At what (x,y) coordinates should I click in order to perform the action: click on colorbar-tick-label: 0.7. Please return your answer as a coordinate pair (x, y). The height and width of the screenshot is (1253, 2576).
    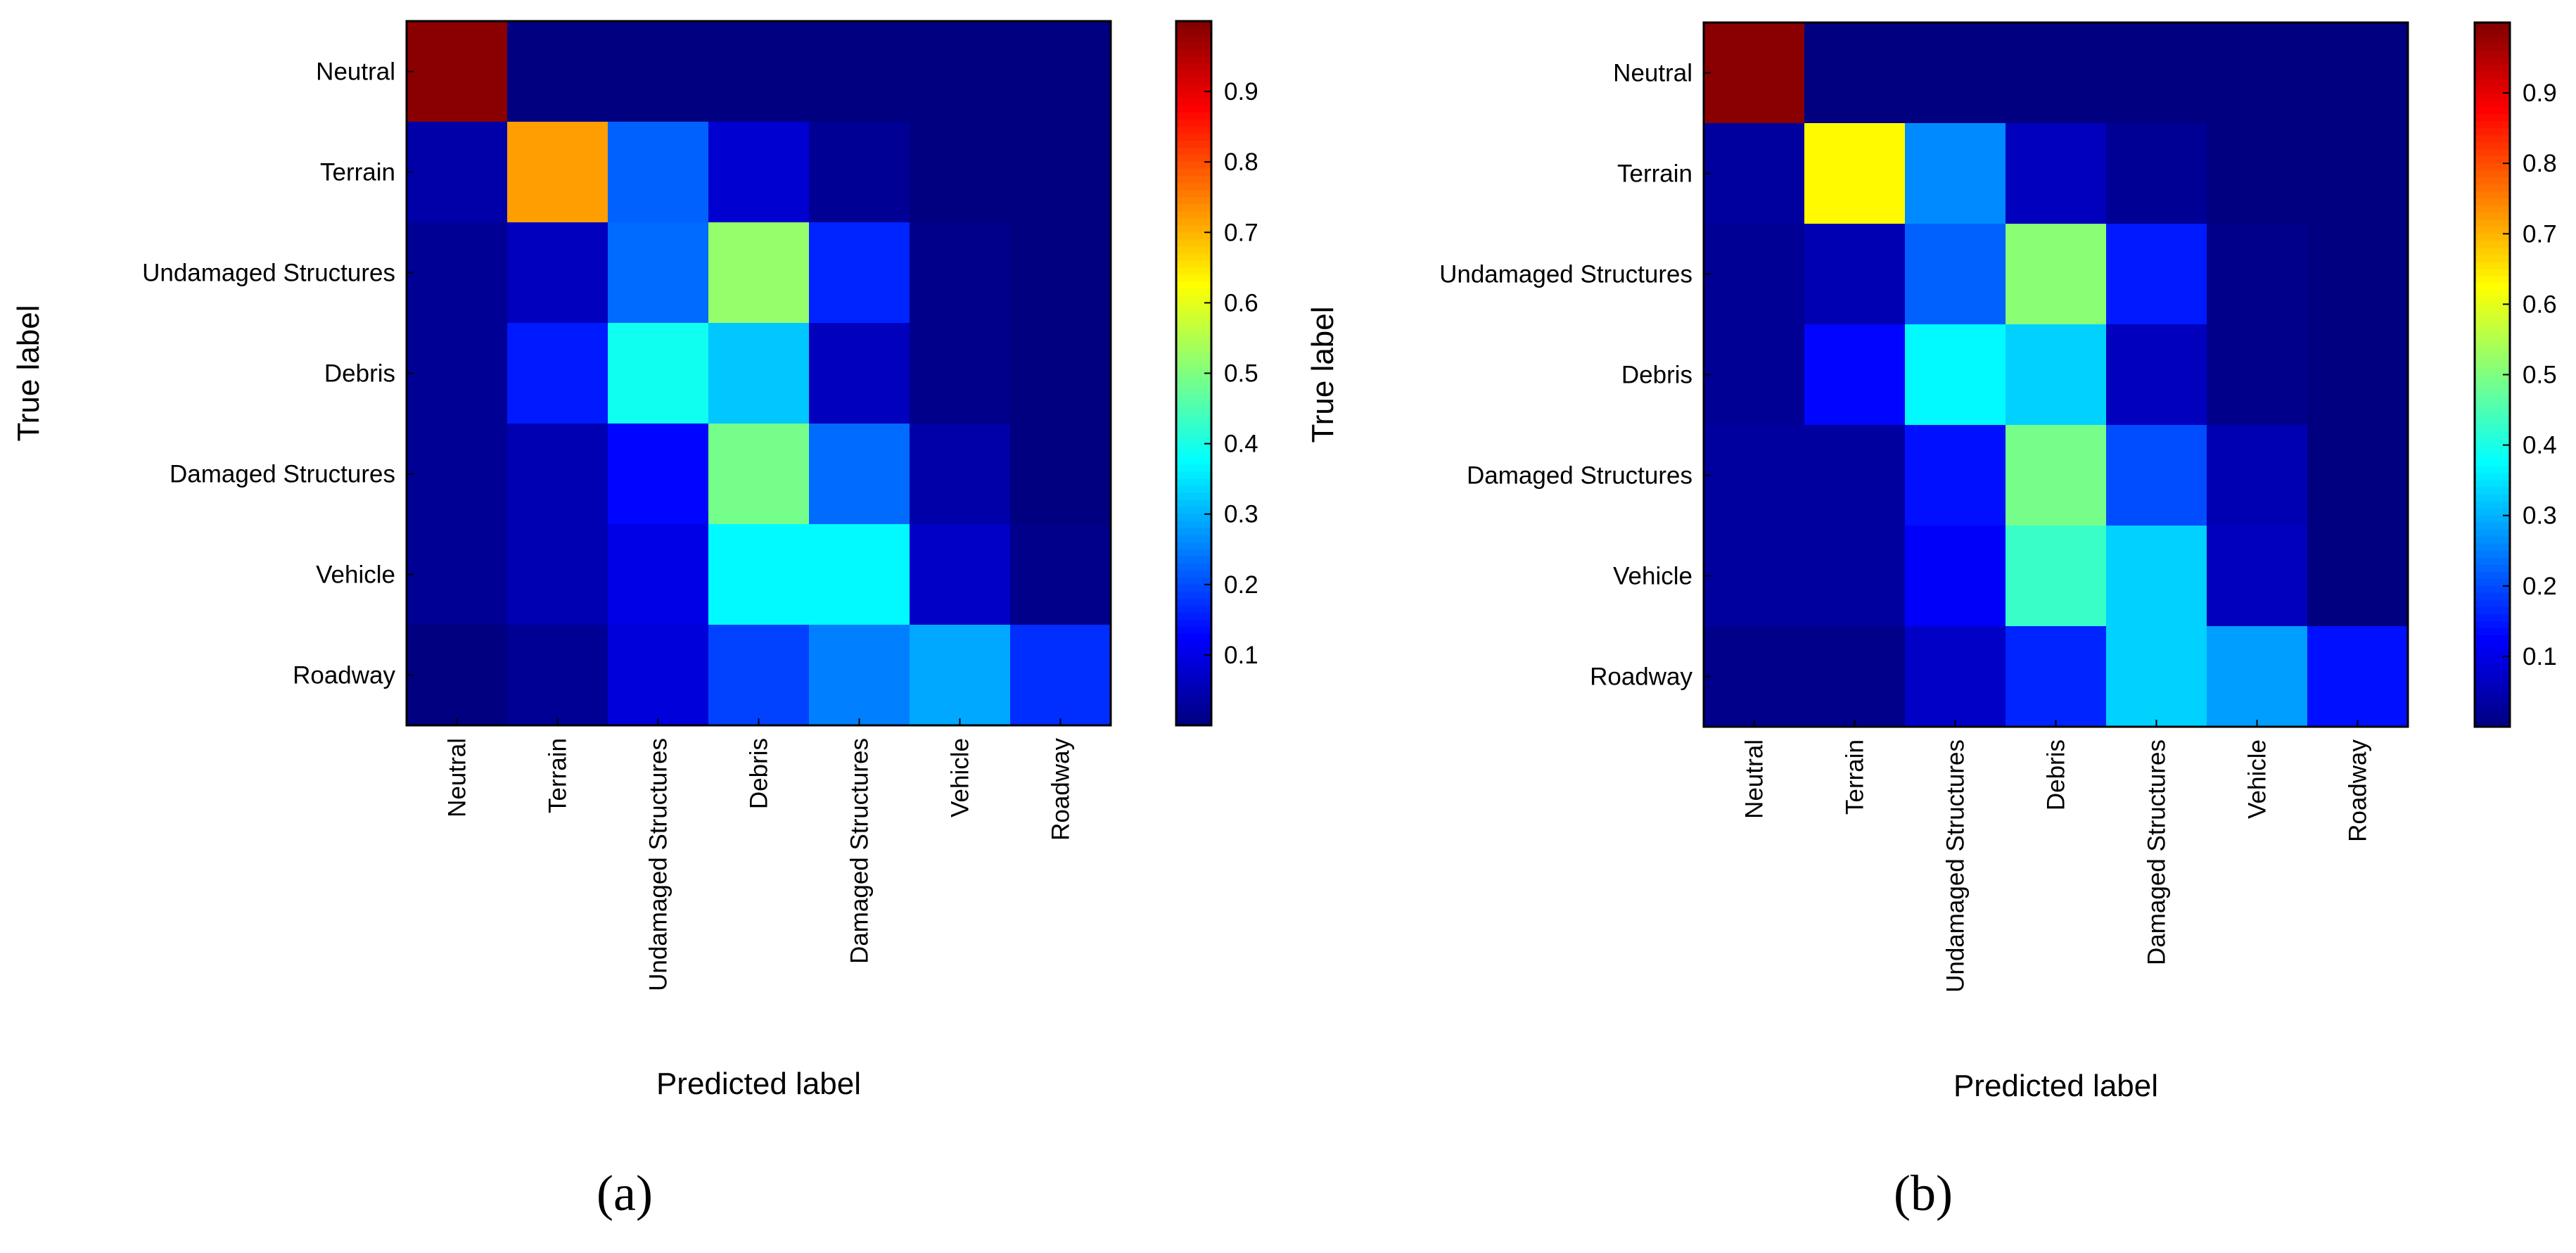
    Looking at the image, I should click on (1241, 232).